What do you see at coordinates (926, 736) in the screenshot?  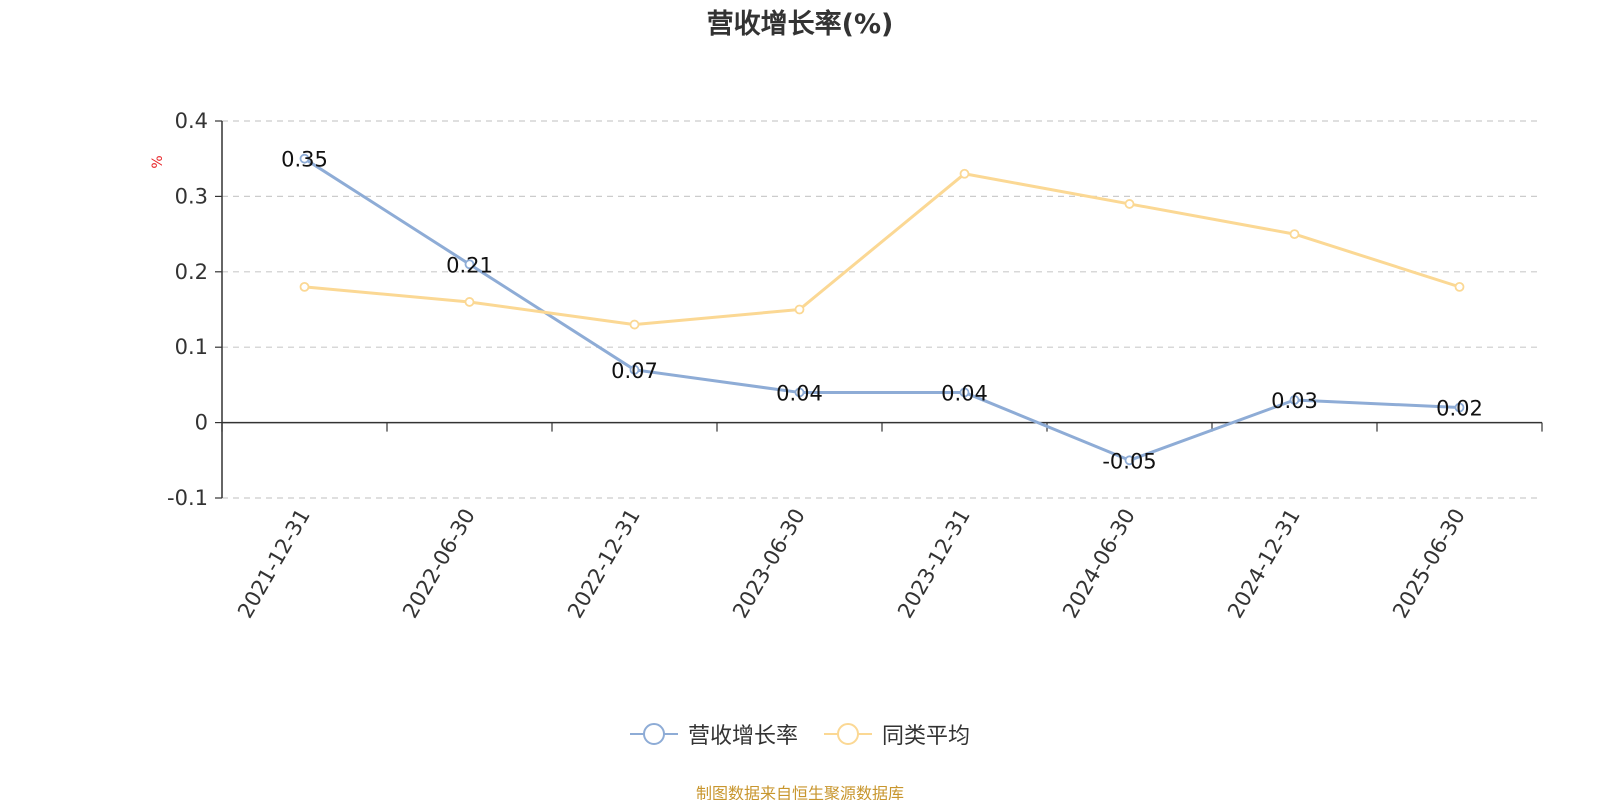 I see `legend-label: 同类平均` at bounding box center [926, 736].